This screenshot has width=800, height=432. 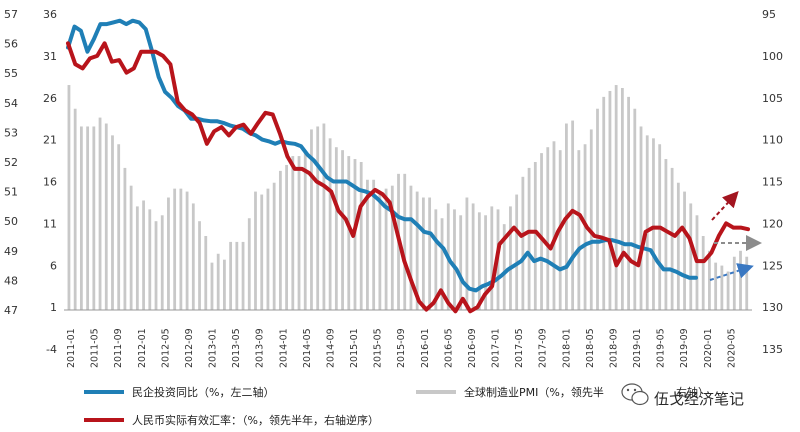 I want to click on left-outer-tick: 57, so click(x=11, y=14).